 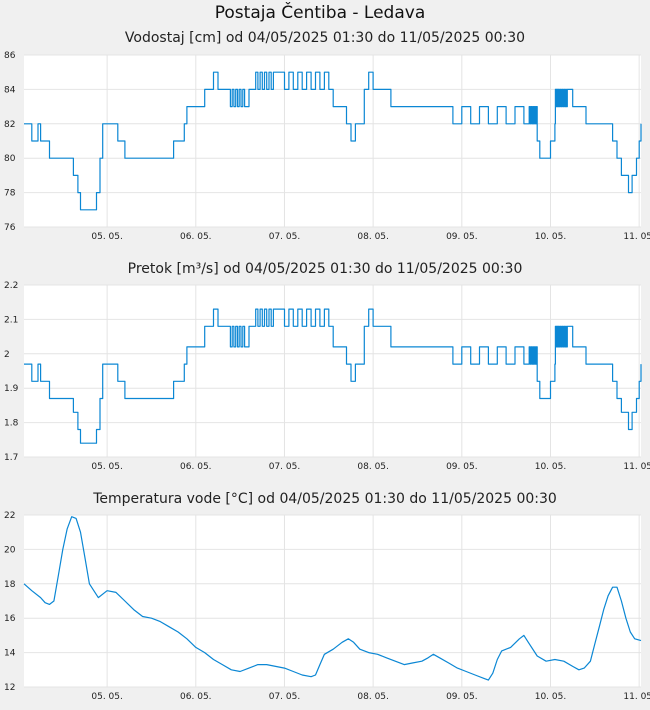 I want to click on y-tick-label: 80, so click(x=10, y=159).